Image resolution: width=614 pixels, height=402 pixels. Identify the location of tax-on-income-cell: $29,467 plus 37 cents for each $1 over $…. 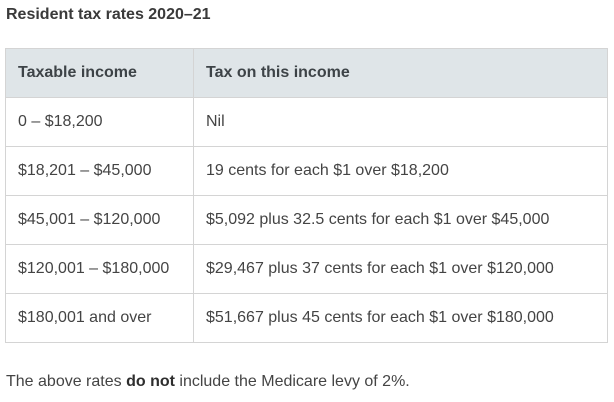
(400, 269).